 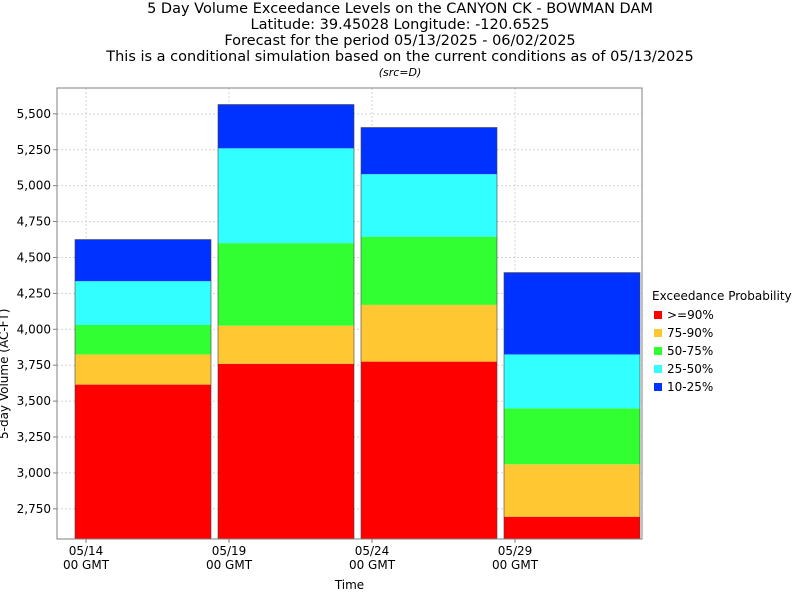 I want to click on y-tick-label: 4,750, so click(x=34, y=222).